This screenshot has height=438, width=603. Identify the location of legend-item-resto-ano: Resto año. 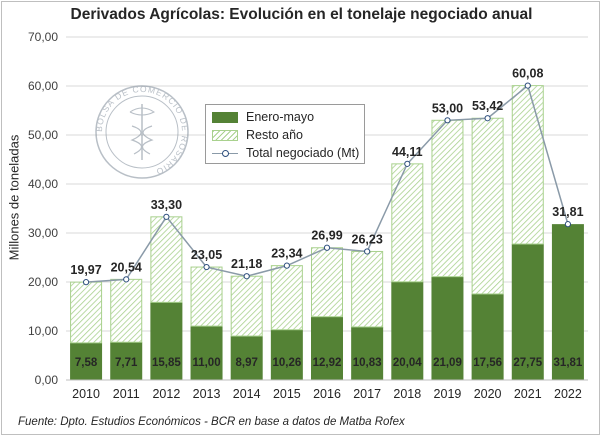
(257, 135).